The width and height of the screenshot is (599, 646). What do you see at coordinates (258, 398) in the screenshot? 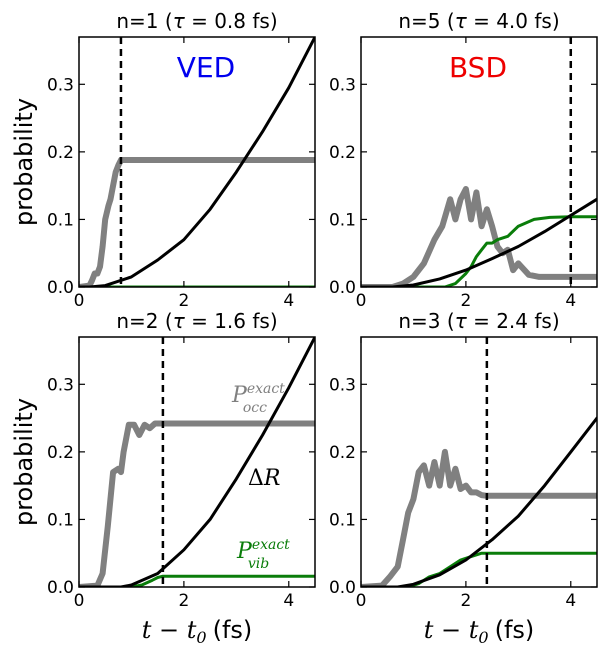
I see `annotation-p-occ: Pexact occ` at bounding box center [258, 398].